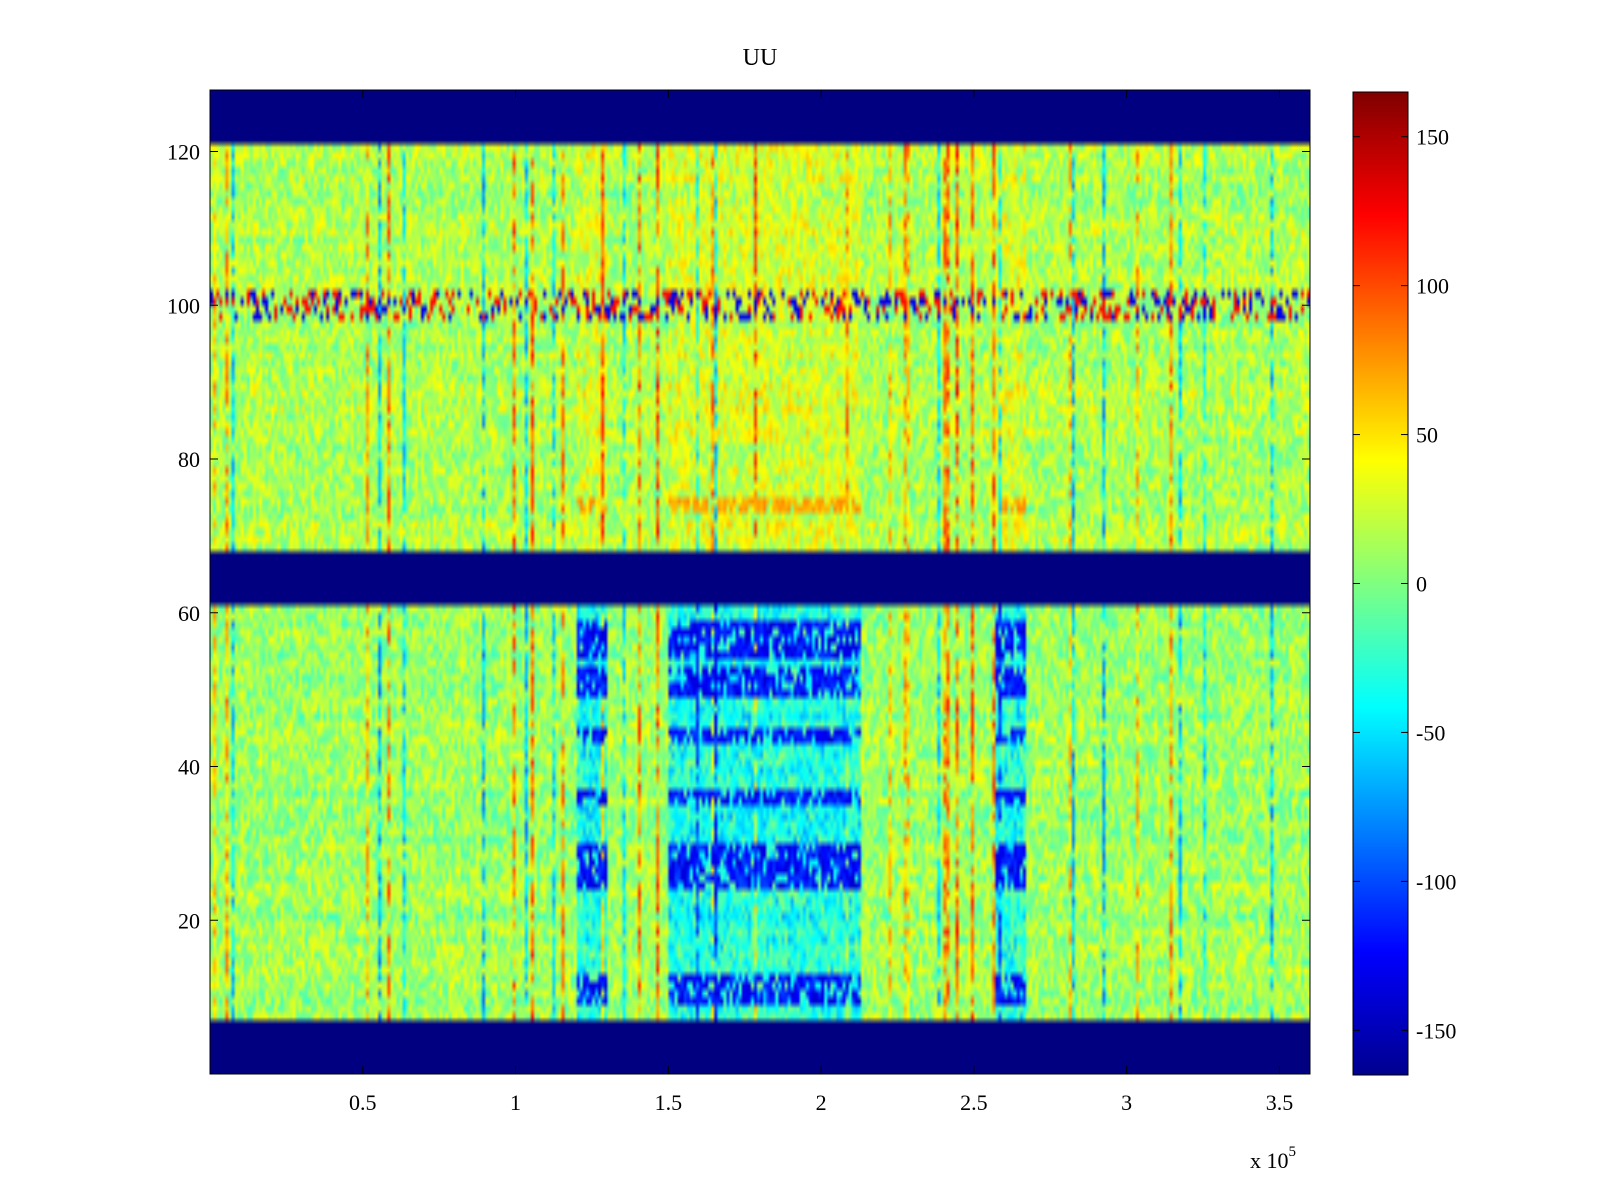  What do you see at coordinates (183, 152) in the screenshot?
I see `y-tick-label: 120` at bounding box center [183, 152].